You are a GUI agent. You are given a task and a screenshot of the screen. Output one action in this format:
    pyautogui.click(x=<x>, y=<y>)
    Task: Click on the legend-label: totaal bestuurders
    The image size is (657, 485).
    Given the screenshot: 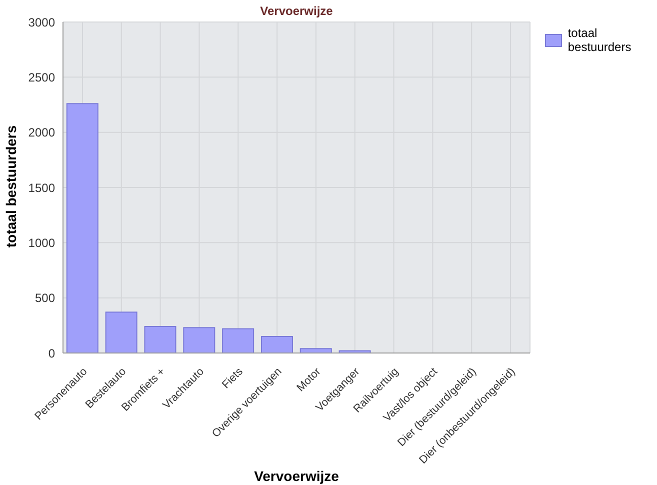 What is the action you would take?
    pyautogui.click(x=600, y=40)
    